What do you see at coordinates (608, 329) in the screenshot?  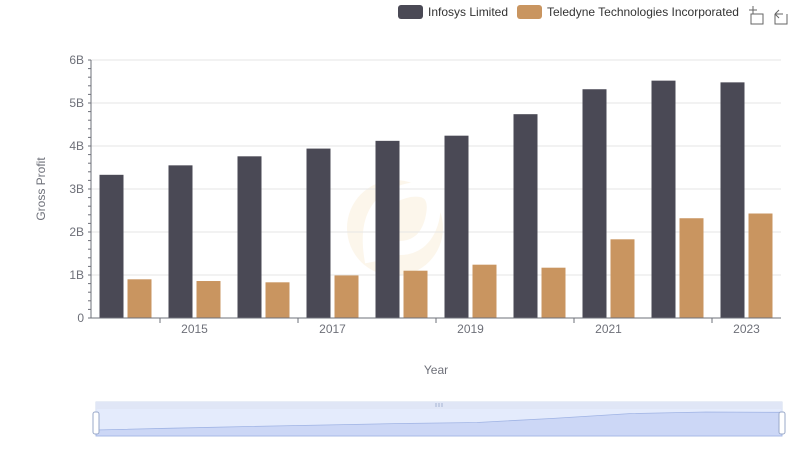 I see `x-tick-label: 2021` at bounding box center [608, 329].